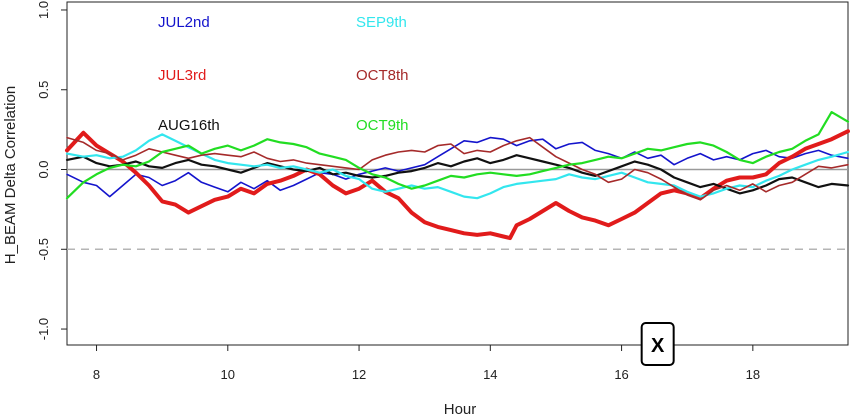 The height and width of the screenshot is (416, 850). What do you see at coordinates (490, 374) in the screenshot?
I see `x-tick-label: 14` at bounding box center [490, 374].